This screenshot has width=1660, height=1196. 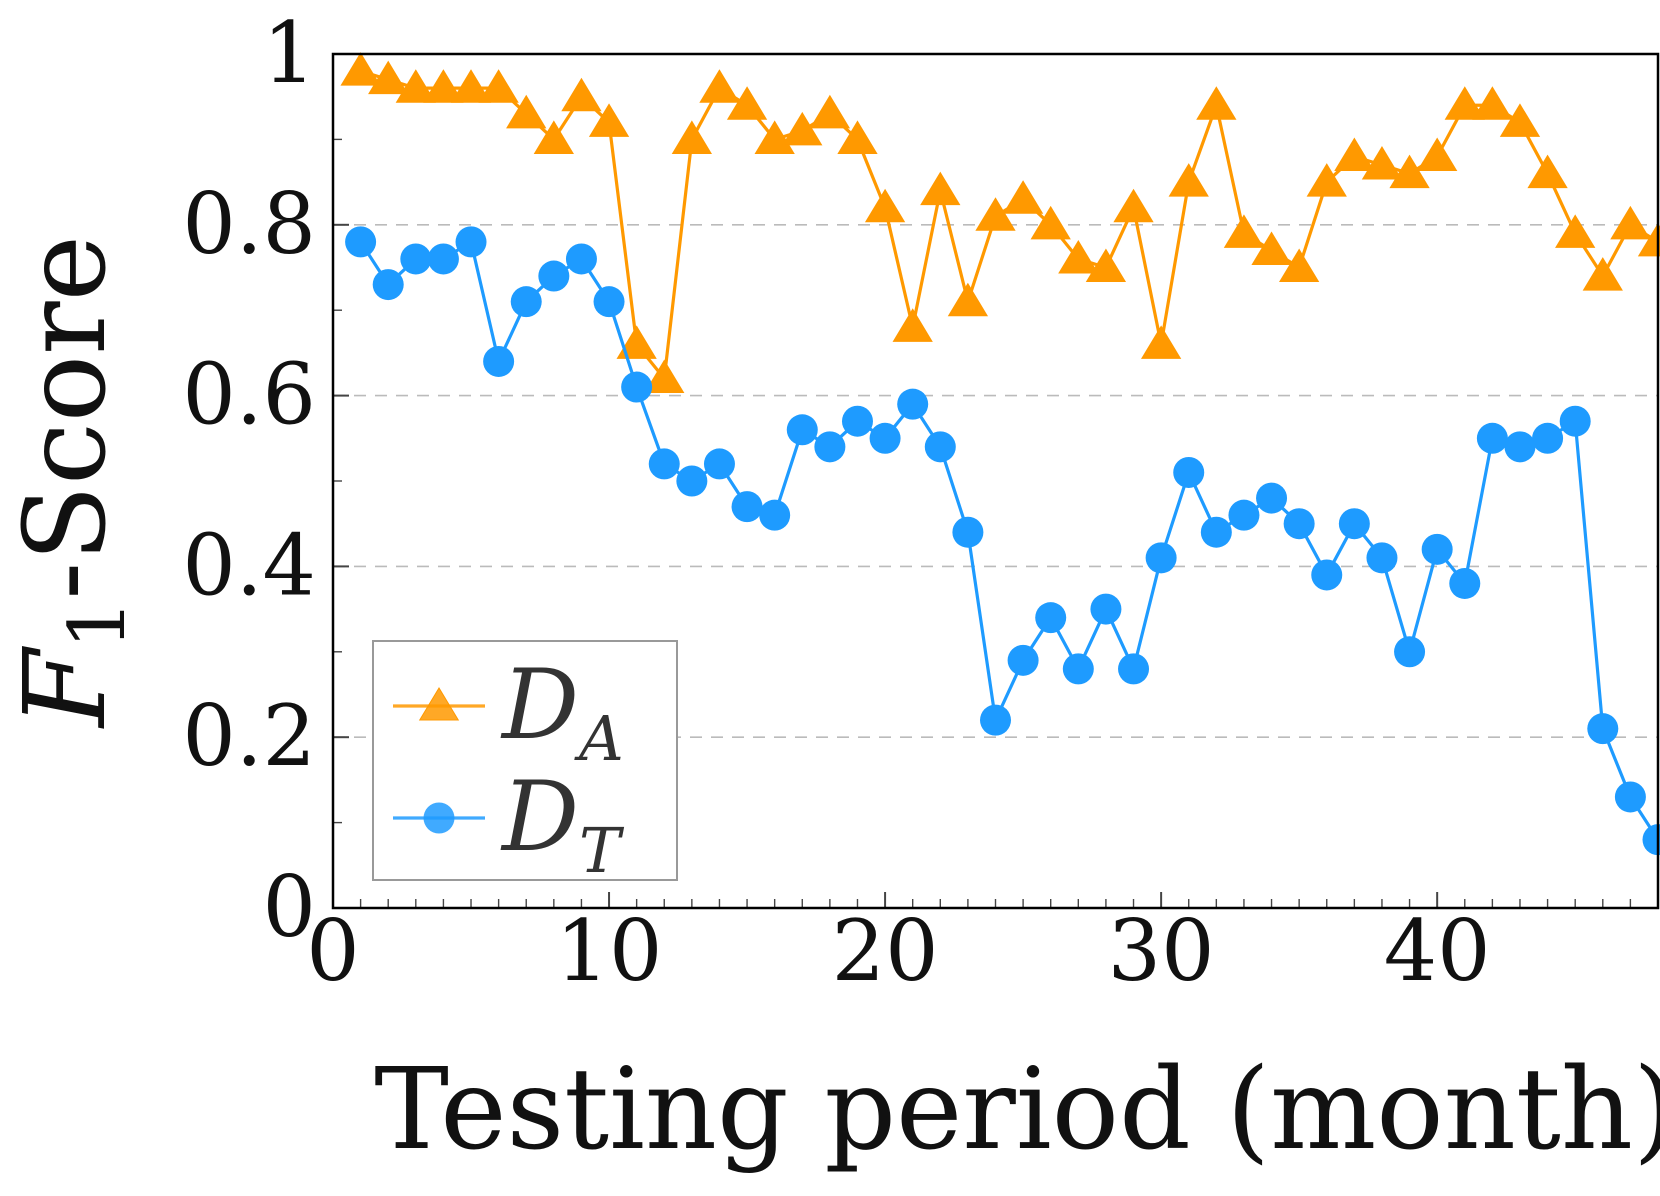 What do you see at coordinates (1017, 1110) in the screenshot?
I see `x-axis-title: Testing period (month)` at bounding box center [1017, 1110].